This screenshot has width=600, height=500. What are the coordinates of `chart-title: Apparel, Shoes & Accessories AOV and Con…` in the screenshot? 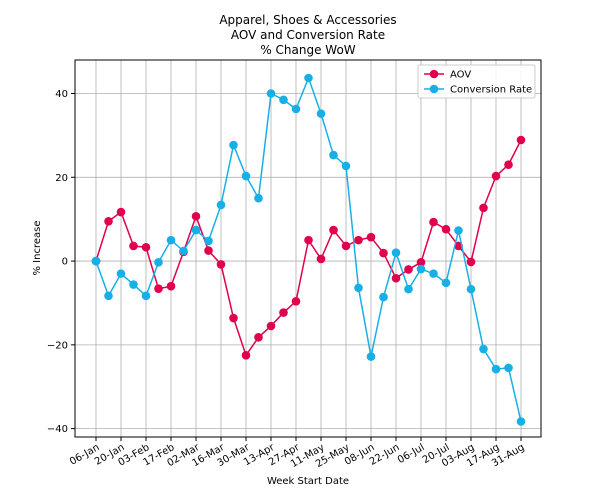 It's located at (307, 35).